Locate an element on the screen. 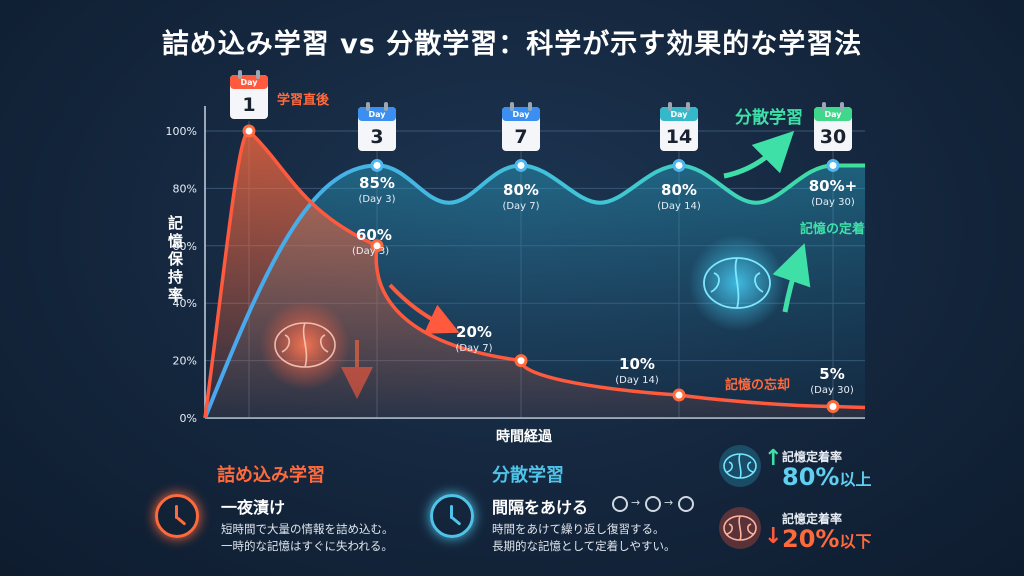 Image resolution: width=1024 pixels, height=576 pixels. red-day-label: (Day 14) is located at coordinates (637, 380).